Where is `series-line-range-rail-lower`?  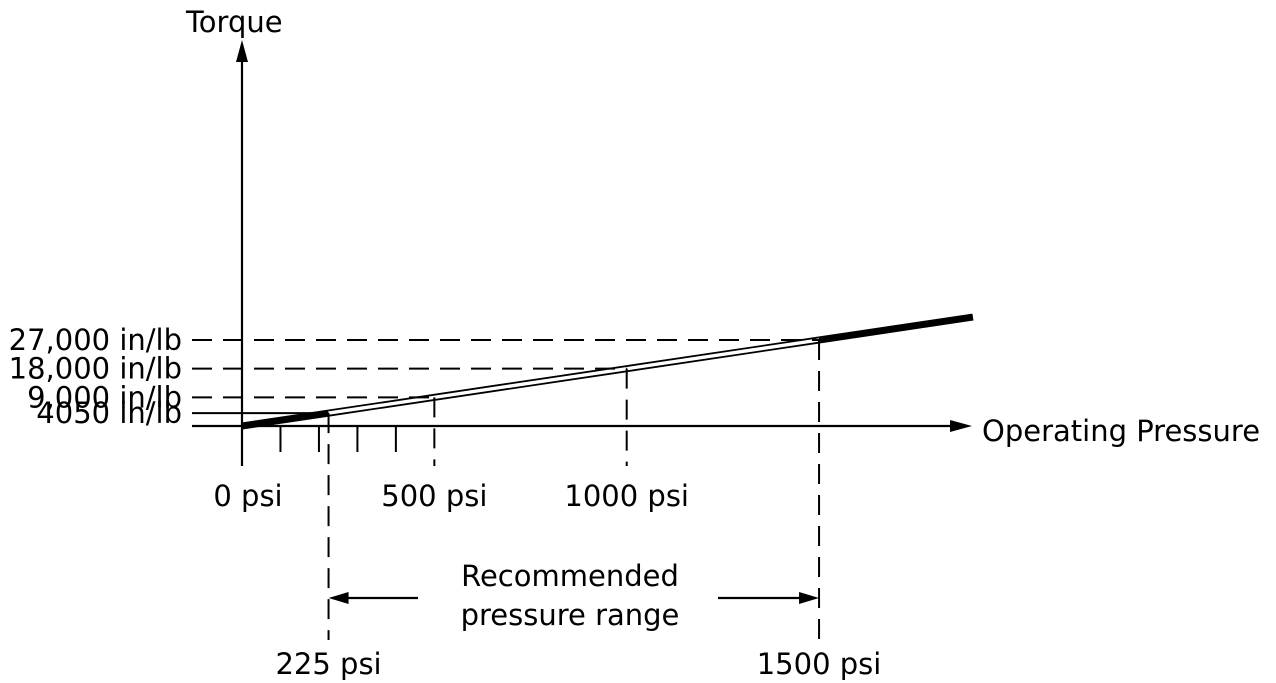
series-line-range-rail-lower is located at coordinates (574, 379).